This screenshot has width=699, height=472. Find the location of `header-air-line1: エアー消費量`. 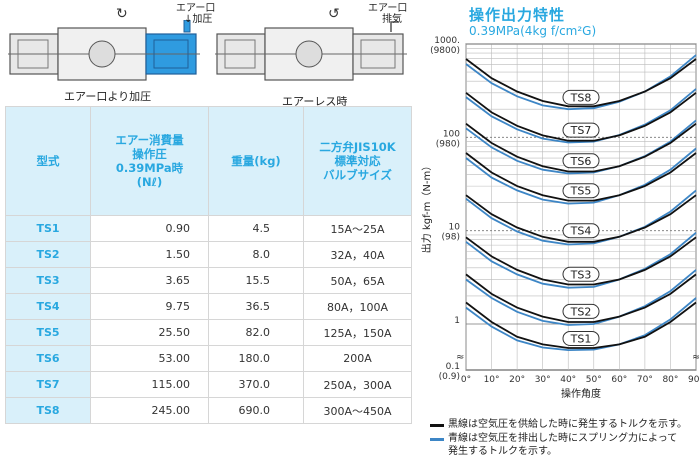

header-air-line1: エアー消費量 is located at coordinates (149, 140).